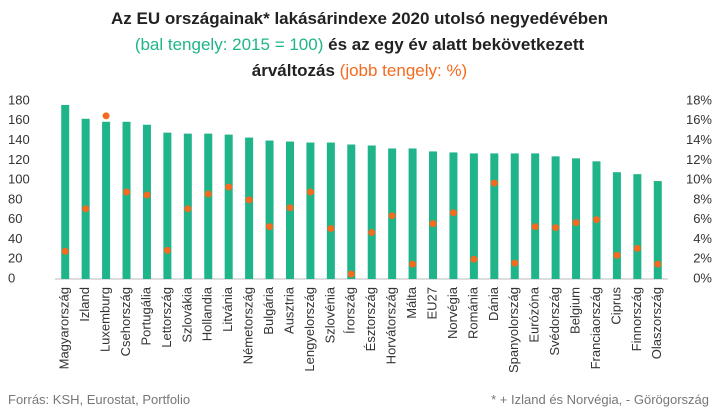 This screenshot has height=417, width=719. I want to click on y2-tick-label: 4%, so click(702, 238).